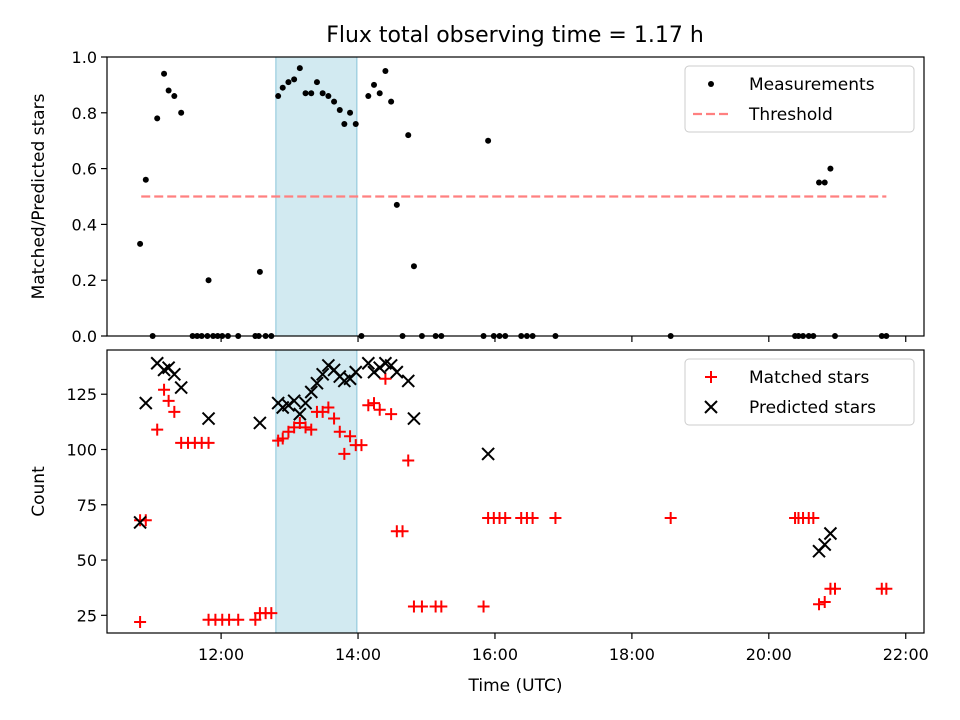  What do you see at coordinates (87, 560) in the screenshot?
I see `y-tick-label: 50` at bounding box center [87, 560].